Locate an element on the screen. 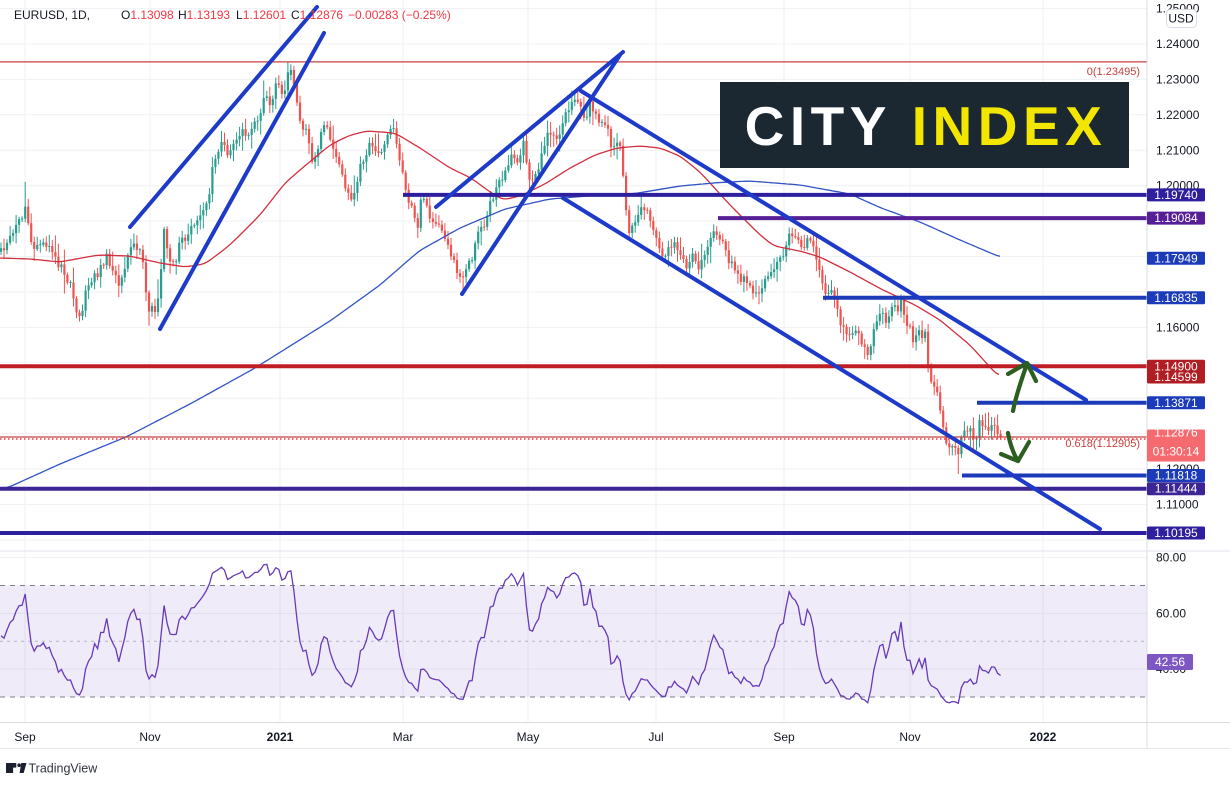 The width and height of the screenshot is (1230, 812). svg-text: 1.12876 is located at coordinates (1176, 433).